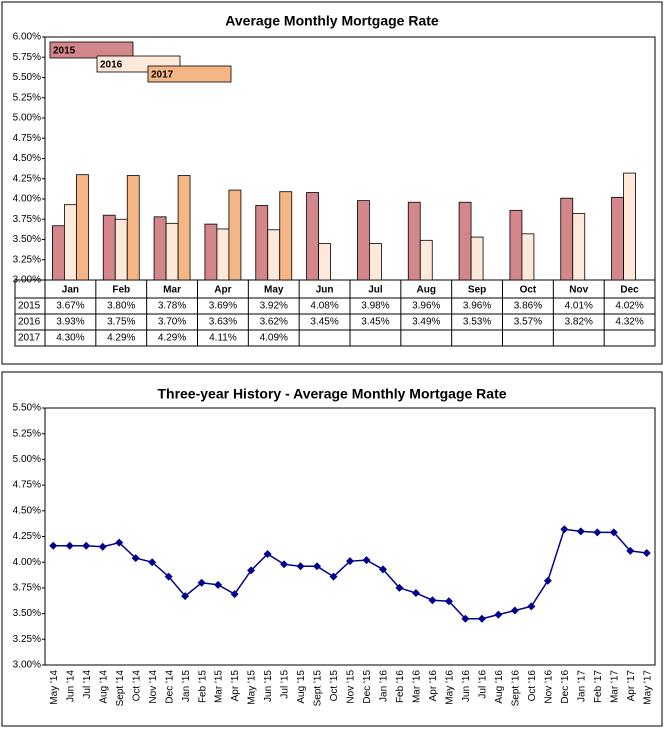 The height and width of the screenshot is (729, 665). I want to click on data-label: 3.78%, so click(172, 306).